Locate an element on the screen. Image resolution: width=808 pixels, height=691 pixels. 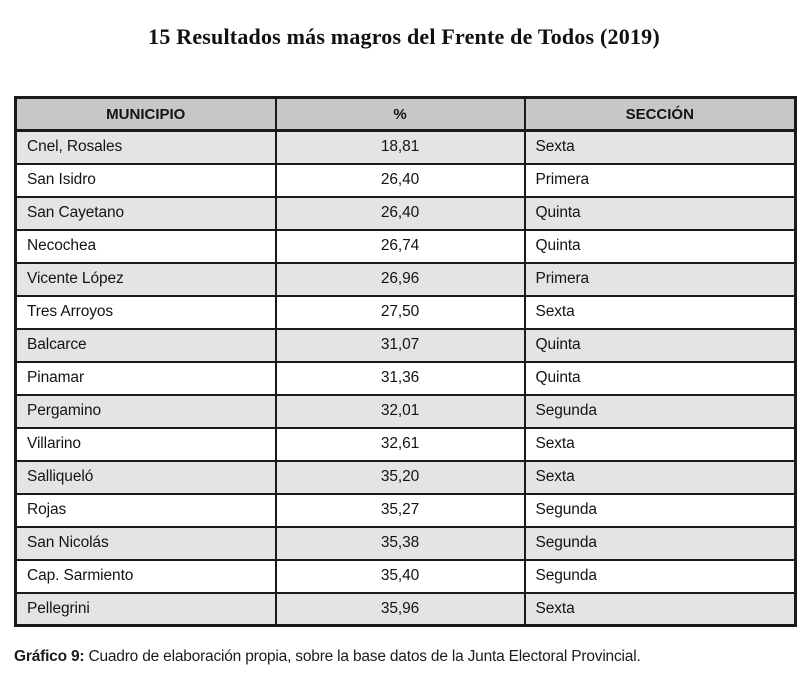
municipio-cell: Salliqueló is located at coordinates (145, 477).